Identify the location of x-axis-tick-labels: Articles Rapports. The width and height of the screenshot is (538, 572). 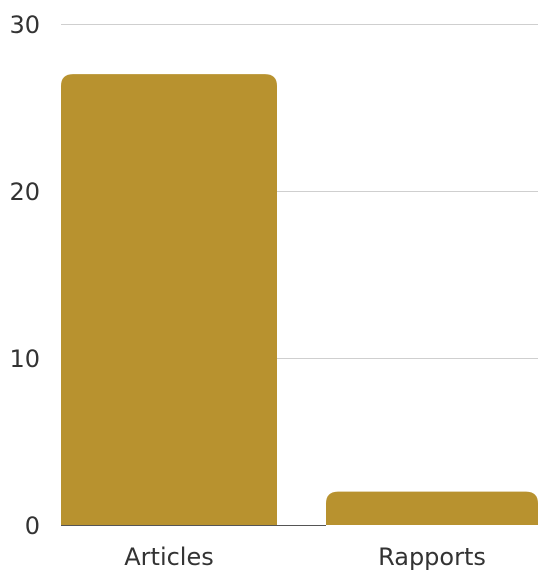
(305, 557).